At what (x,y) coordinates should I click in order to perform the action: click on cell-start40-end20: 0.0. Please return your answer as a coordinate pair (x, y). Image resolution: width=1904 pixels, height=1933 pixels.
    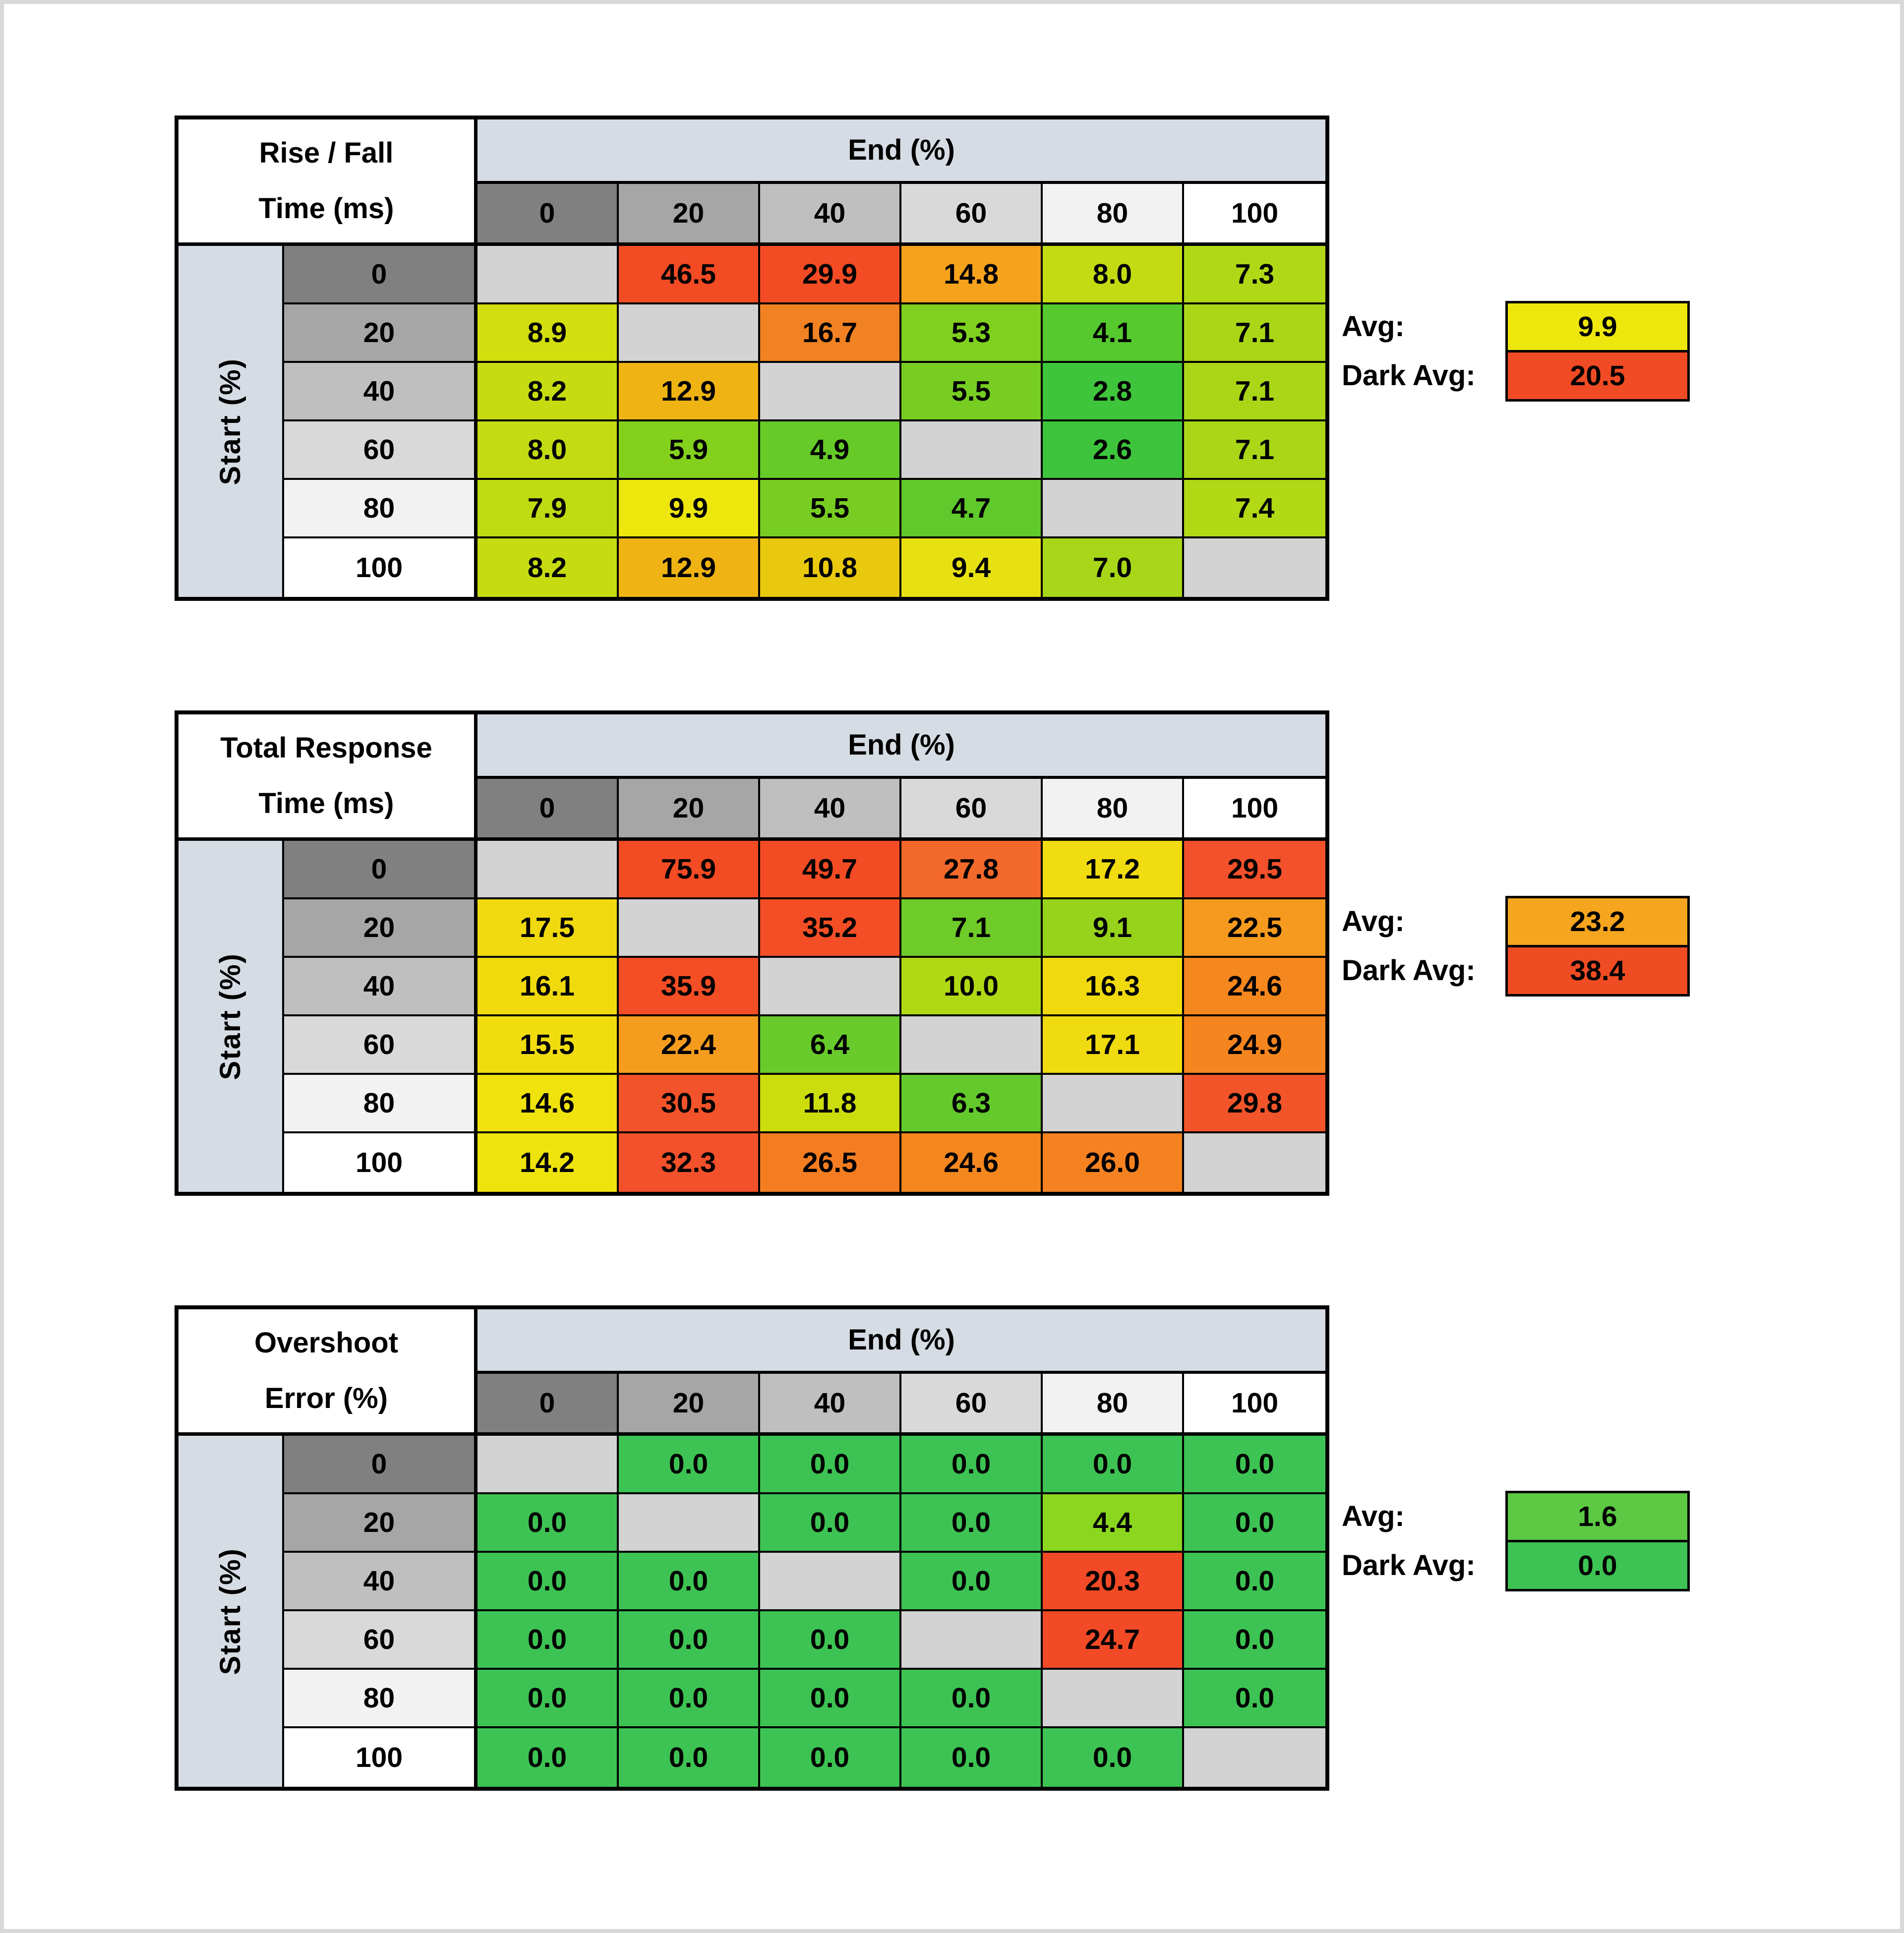
    Looking at the image, I should click on (689, 1582).